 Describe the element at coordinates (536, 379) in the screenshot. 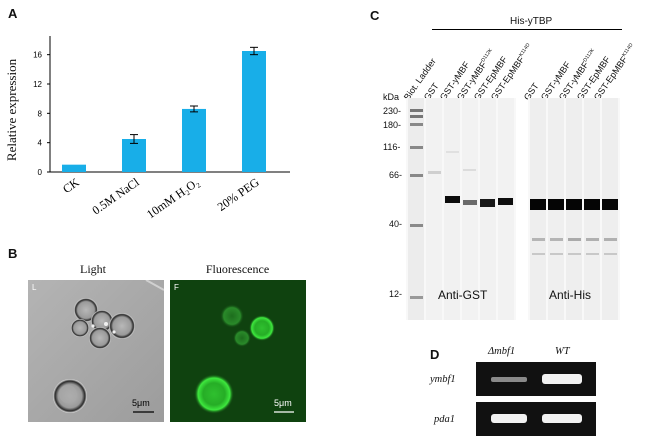

I see `gel-ymbf1` at that location.